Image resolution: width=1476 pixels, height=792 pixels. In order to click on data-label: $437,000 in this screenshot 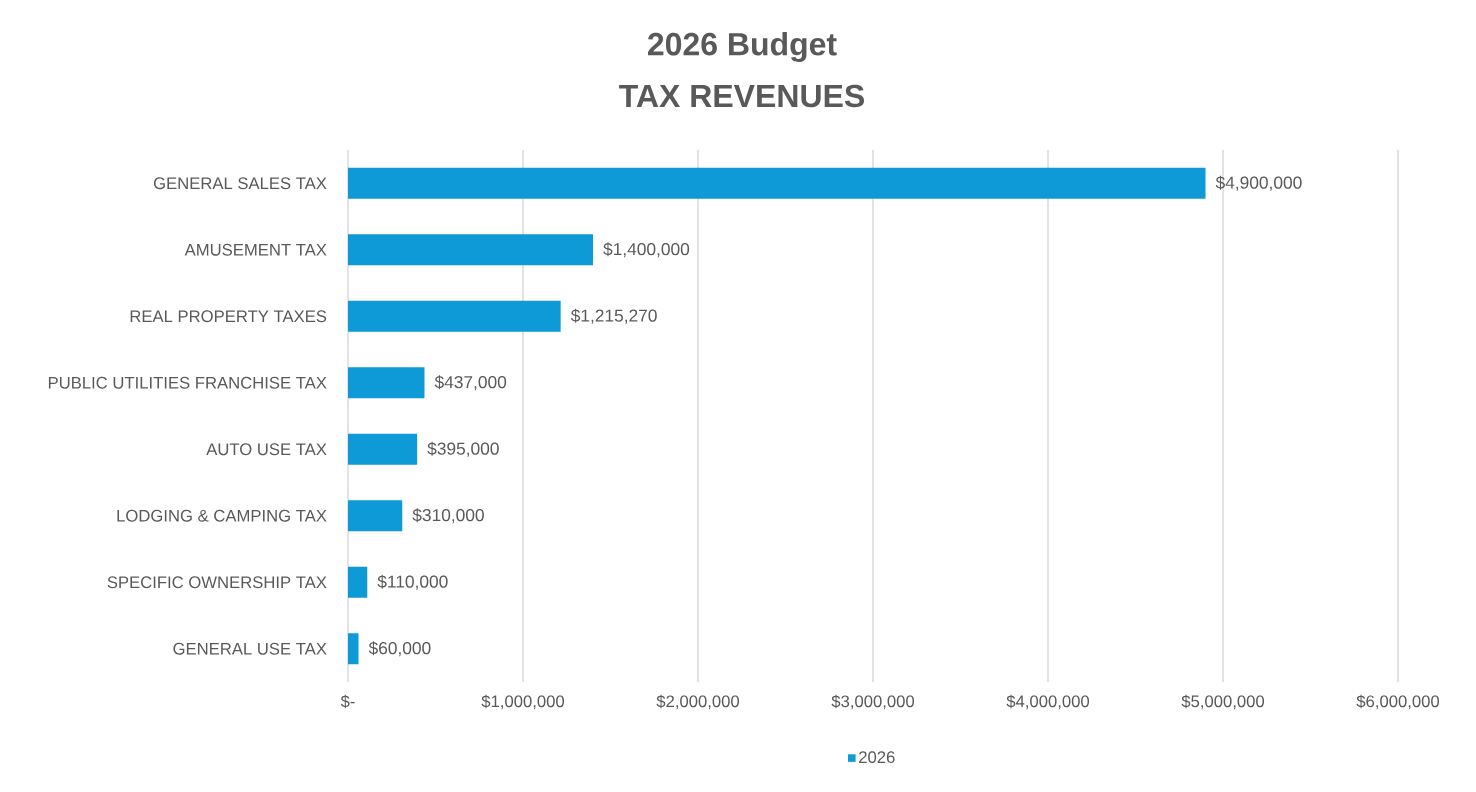, I will do `click(470, 383)`.